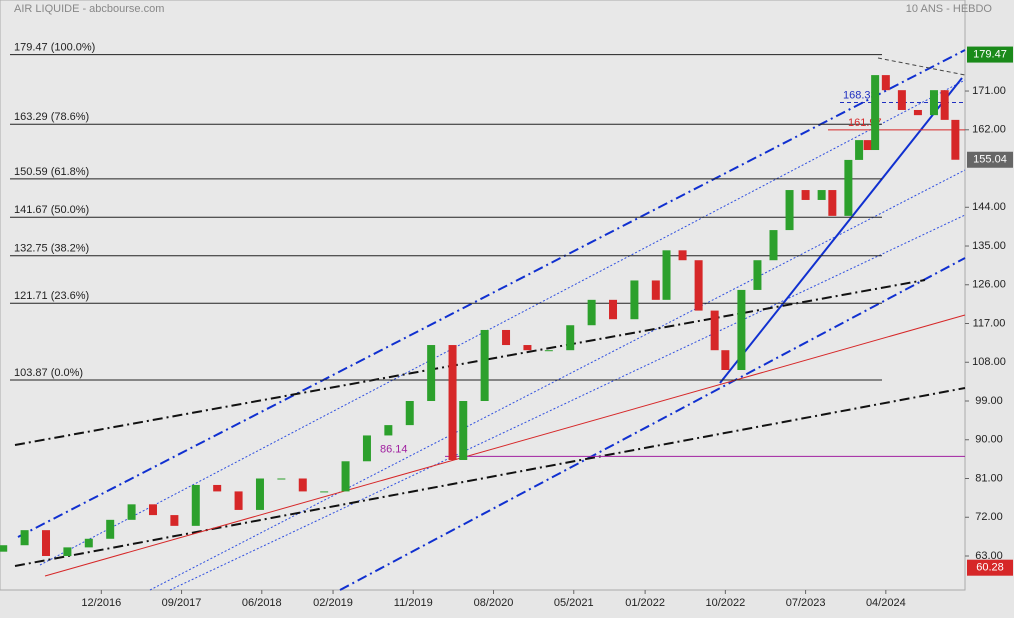 The height and width of the screenshot is (618, 1014). Describe the element at coordinates (494, 603) in the screenshot. I see `x-tick-label: 08/2020` at that location.